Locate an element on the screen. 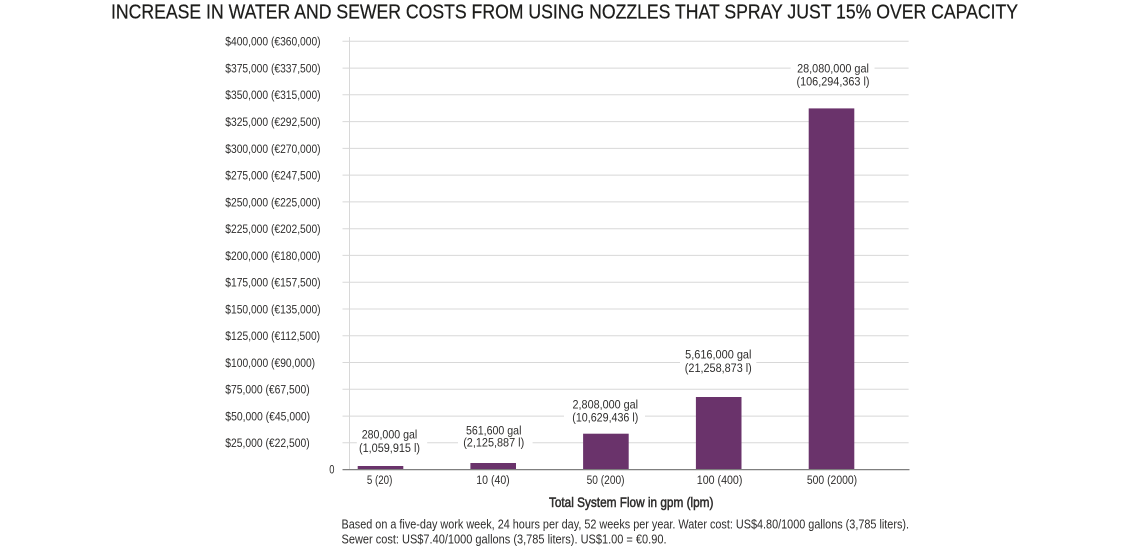 This screenshot has width=1131, height=548. svg-text: $300,000 (€270,000) is located at coordinates (272, 149).